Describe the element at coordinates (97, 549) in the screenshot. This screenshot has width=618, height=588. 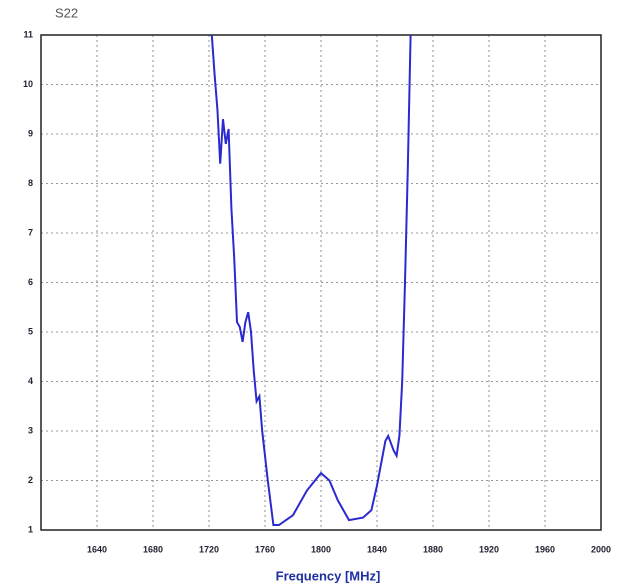
I see `x-tick-label: 1640` at that location.